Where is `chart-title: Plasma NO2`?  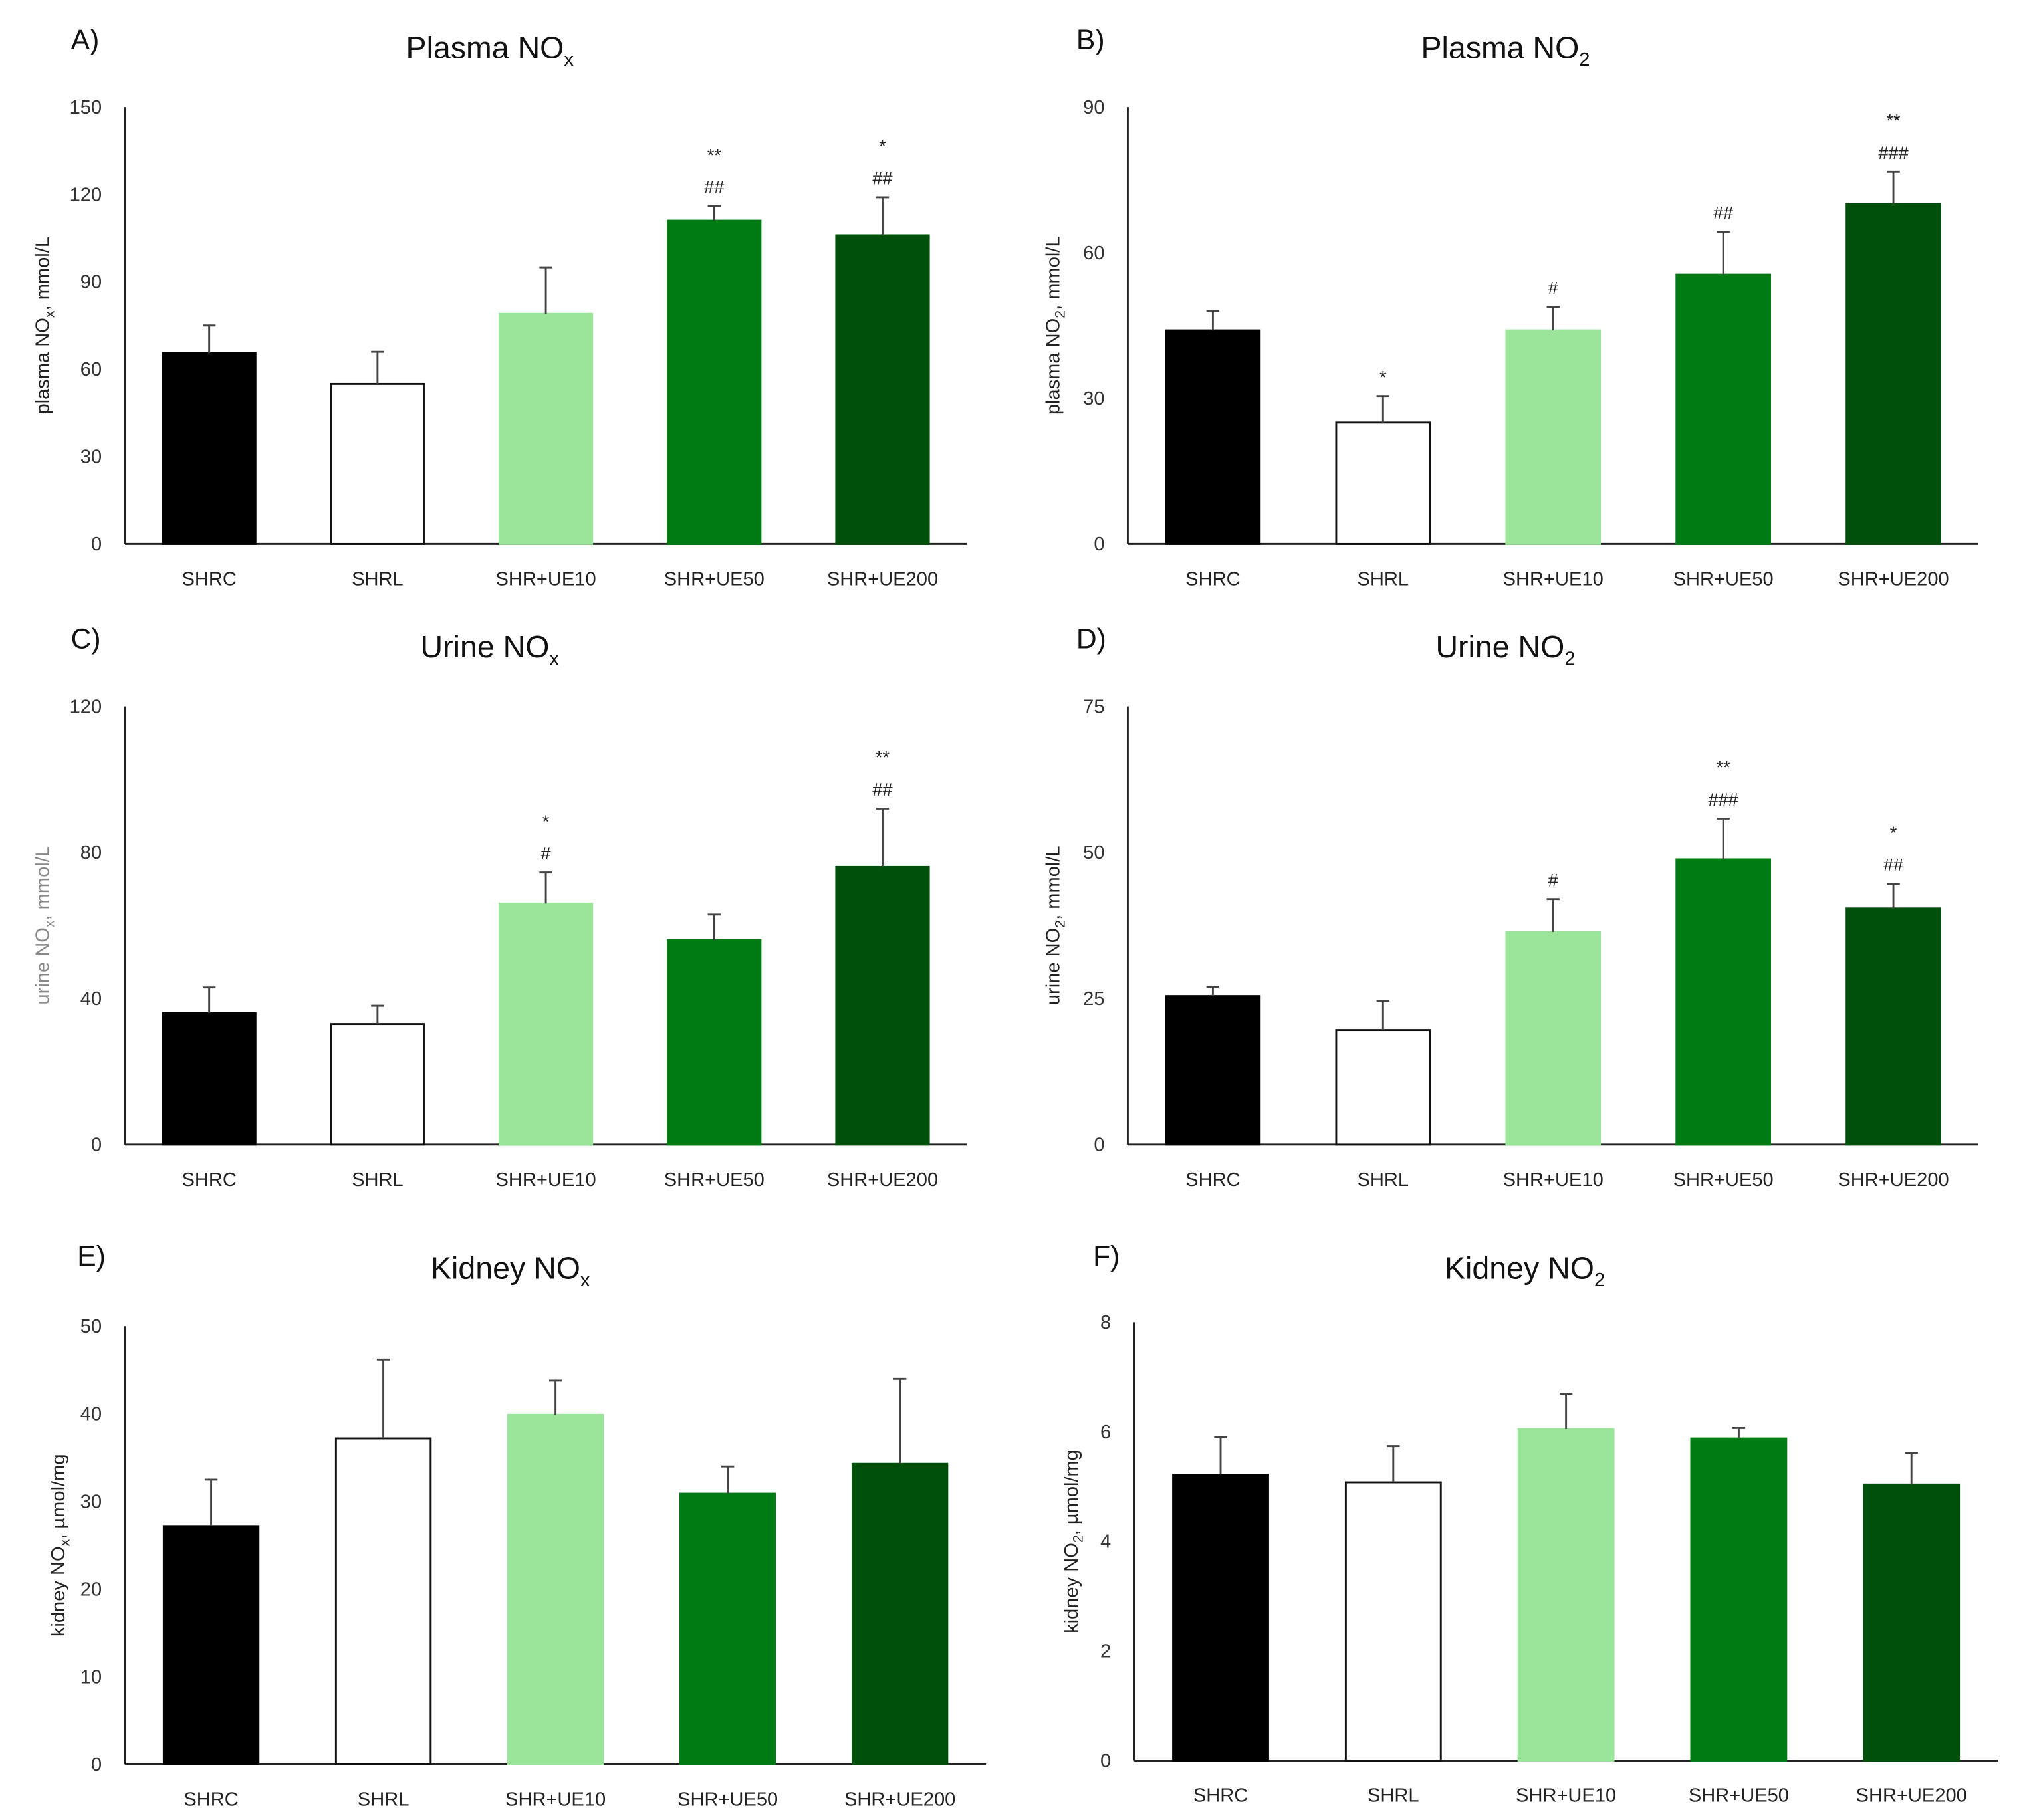 chart-title: Plasma NO2 is located at coordinates (1505, 50).